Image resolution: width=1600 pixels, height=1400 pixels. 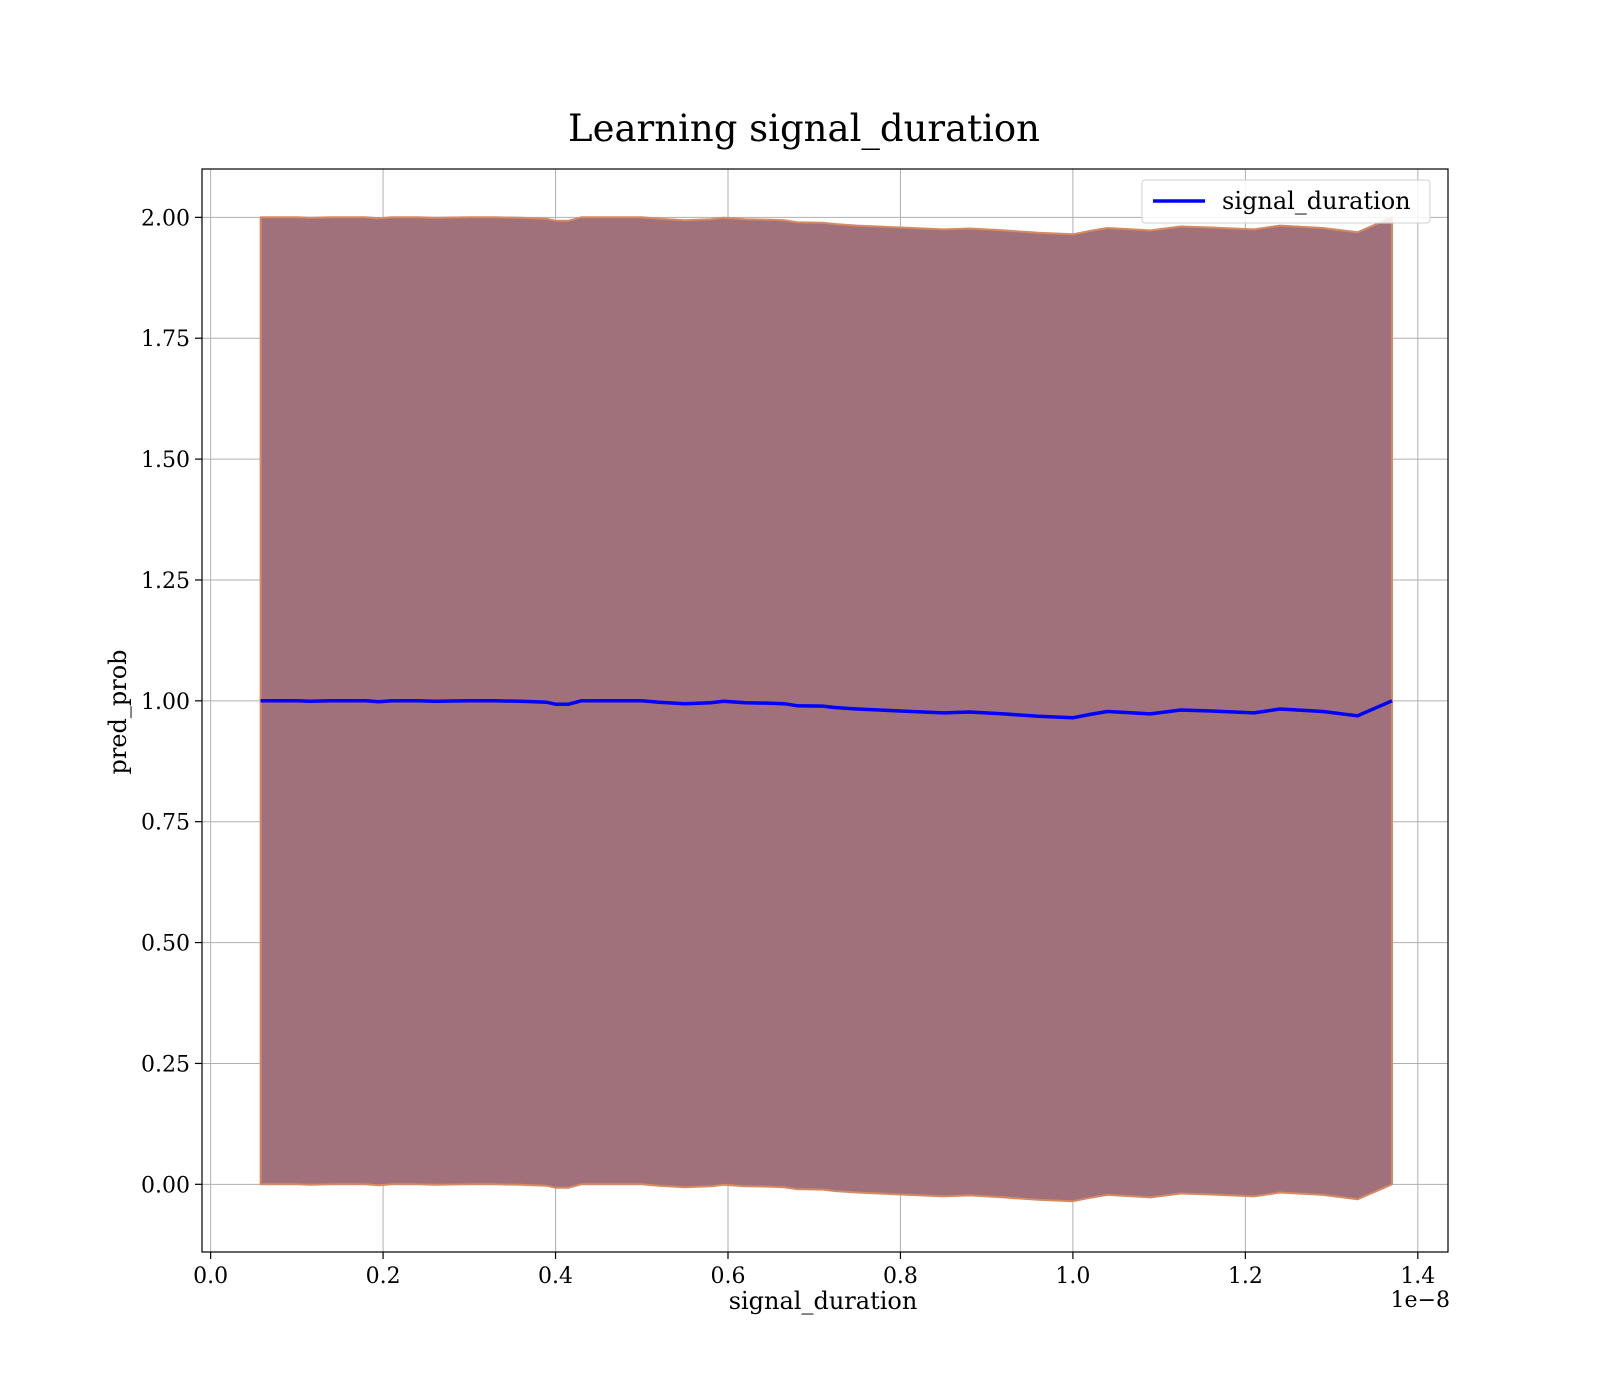 What do you see at coordinates (165, 218) in the screenshot?
I see `y-tick-label: 2.00` at bounding box center [165, 218].